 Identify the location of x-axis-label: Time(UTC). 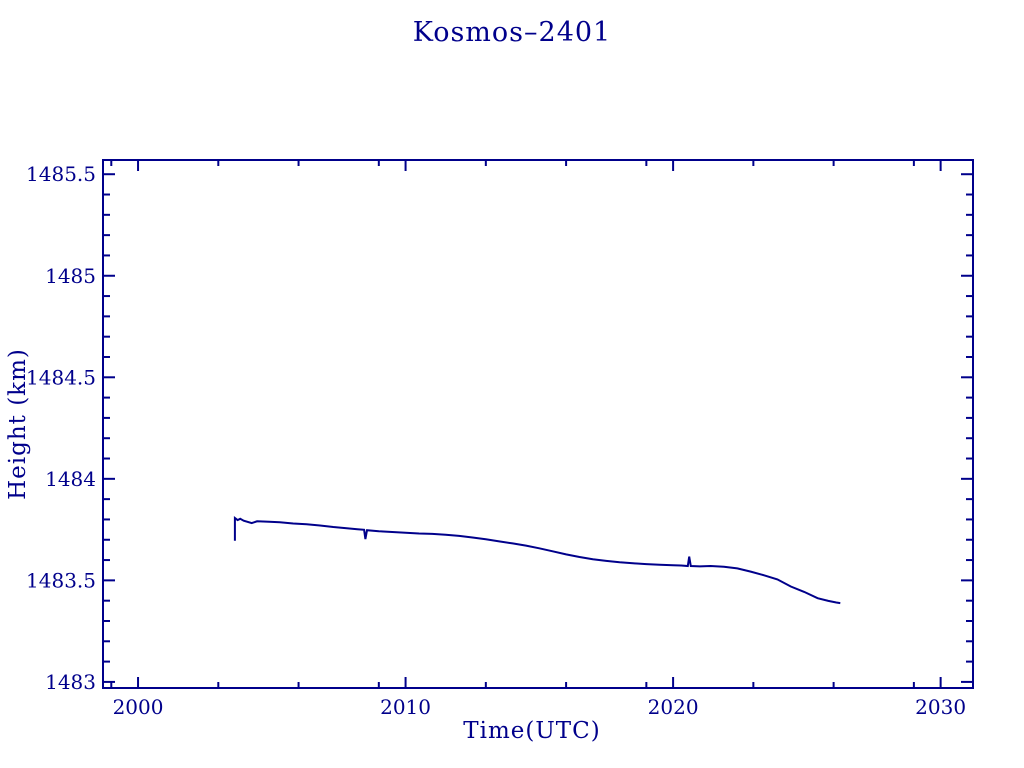
(531, 731).